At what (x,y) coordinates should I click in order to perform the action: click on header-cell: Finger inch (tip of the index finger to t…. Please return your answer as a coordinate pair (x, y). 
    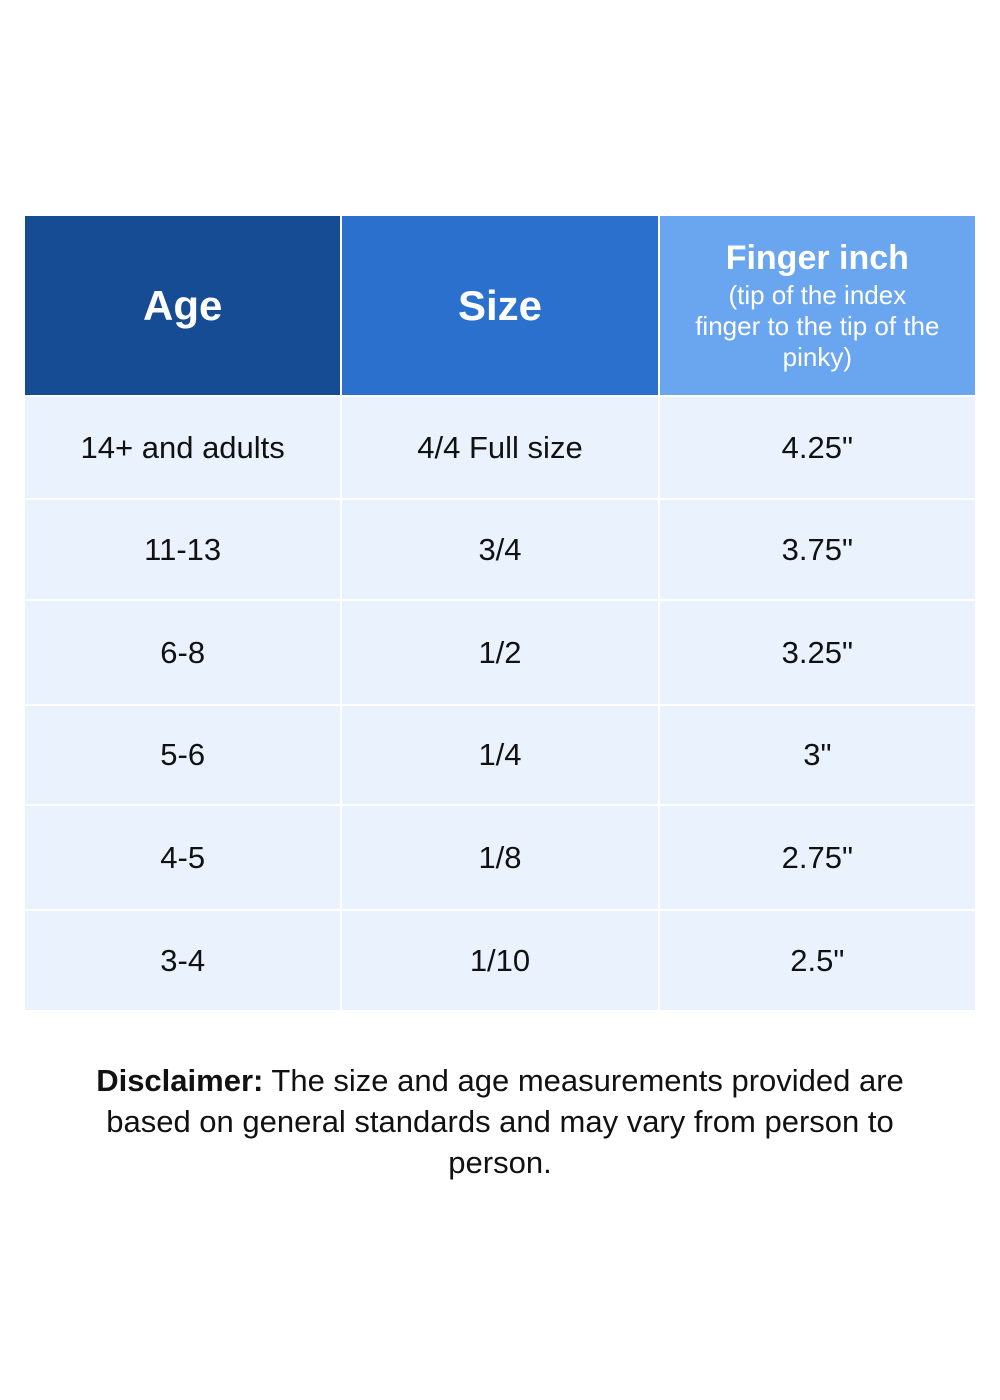
    Looking at the image, I should click on (817, 305).